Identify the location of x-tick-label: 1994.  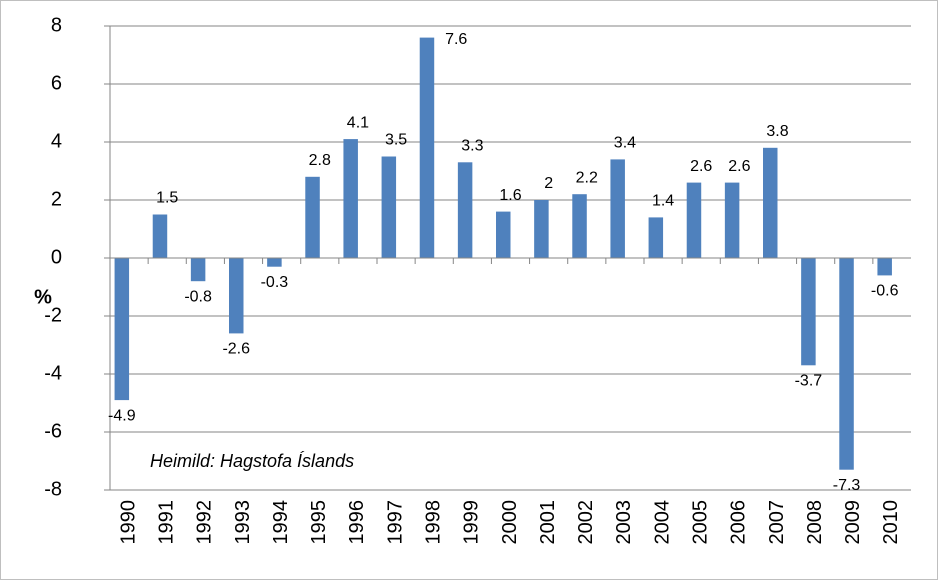
(281, 522).